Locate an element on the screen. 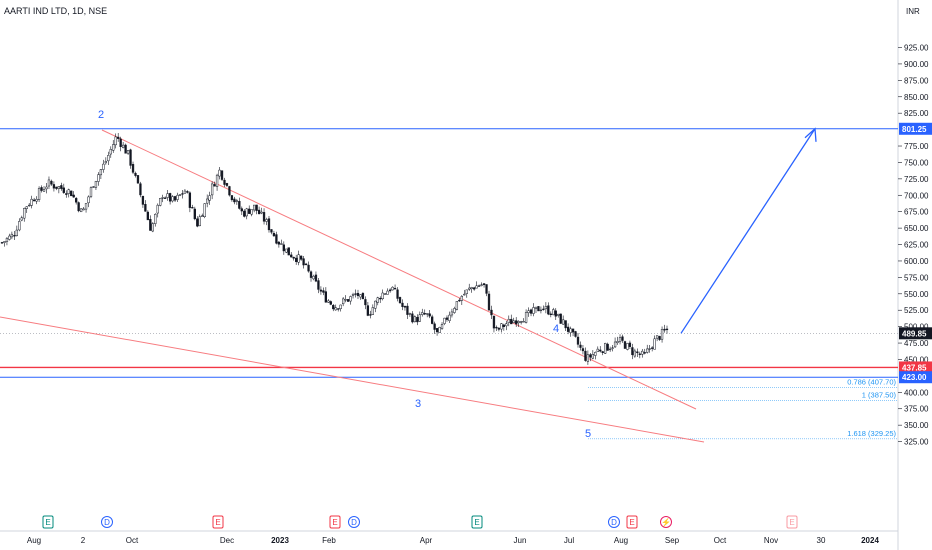 This screenshot has width=932, height=550. price-tag-bg is located at coordinates (915, 367).